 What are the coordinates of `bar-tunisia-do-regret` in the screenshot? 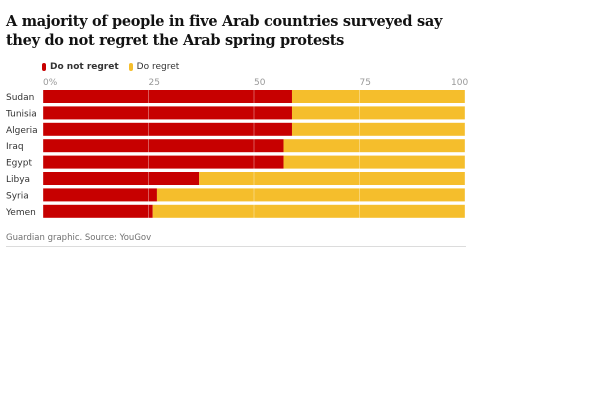 It's located at (378, 113).